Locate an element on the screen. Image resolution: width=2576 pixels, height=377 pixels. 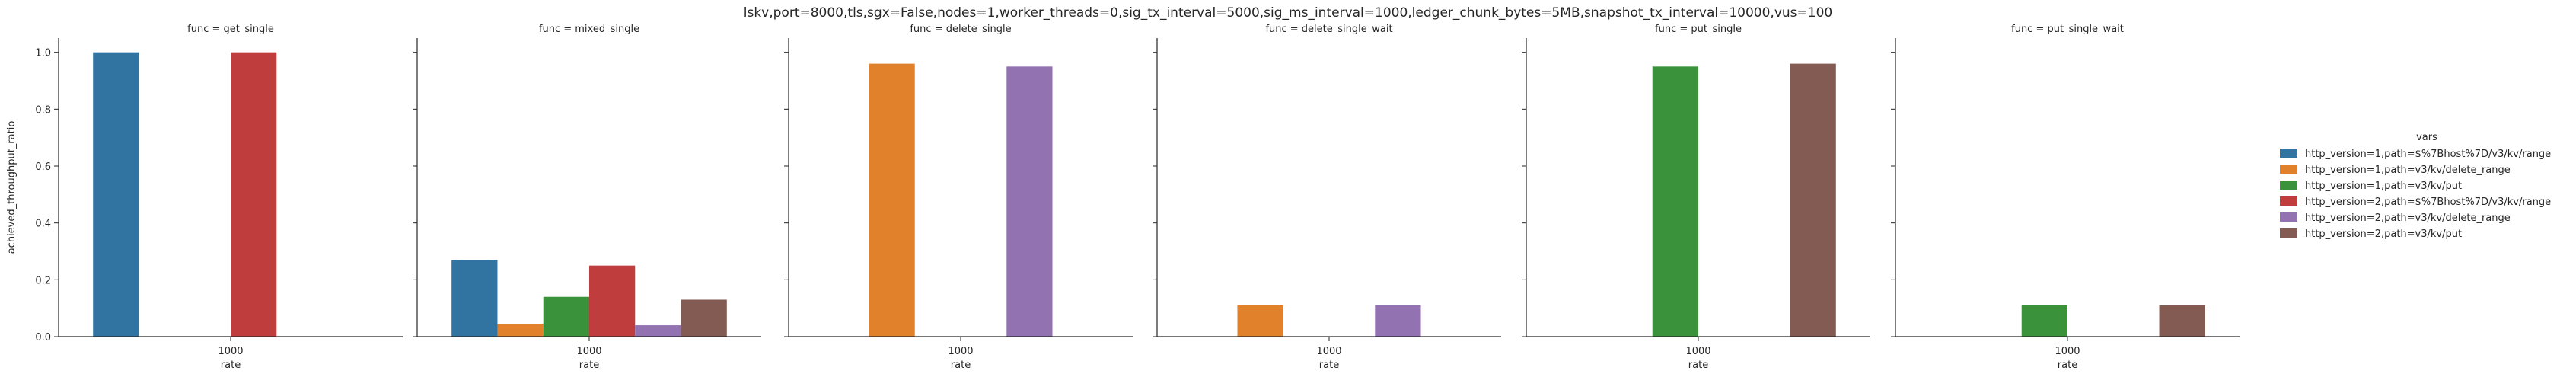
panel-title: func = delete_single_wait is located at coordinates (1329, 29).